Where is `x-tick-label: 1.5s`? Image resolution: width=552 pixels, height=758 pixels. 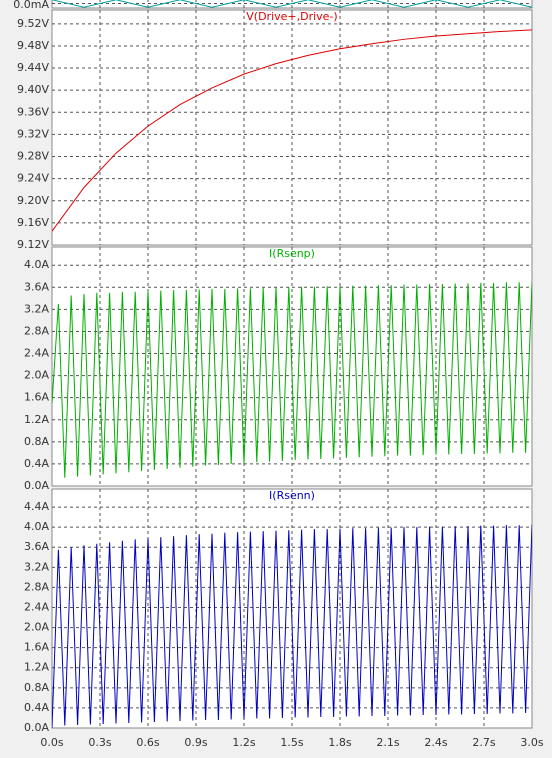 x-tick-label: 1.5s is located at coordinates (291, 742).